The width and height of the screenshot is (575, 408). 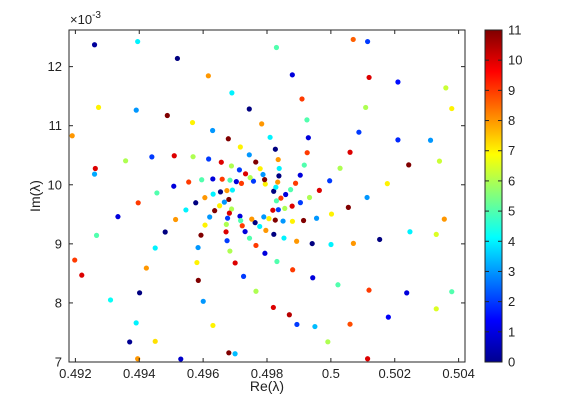 I want to click on x-tick-label: 0.494, so click(x=139, y=373).